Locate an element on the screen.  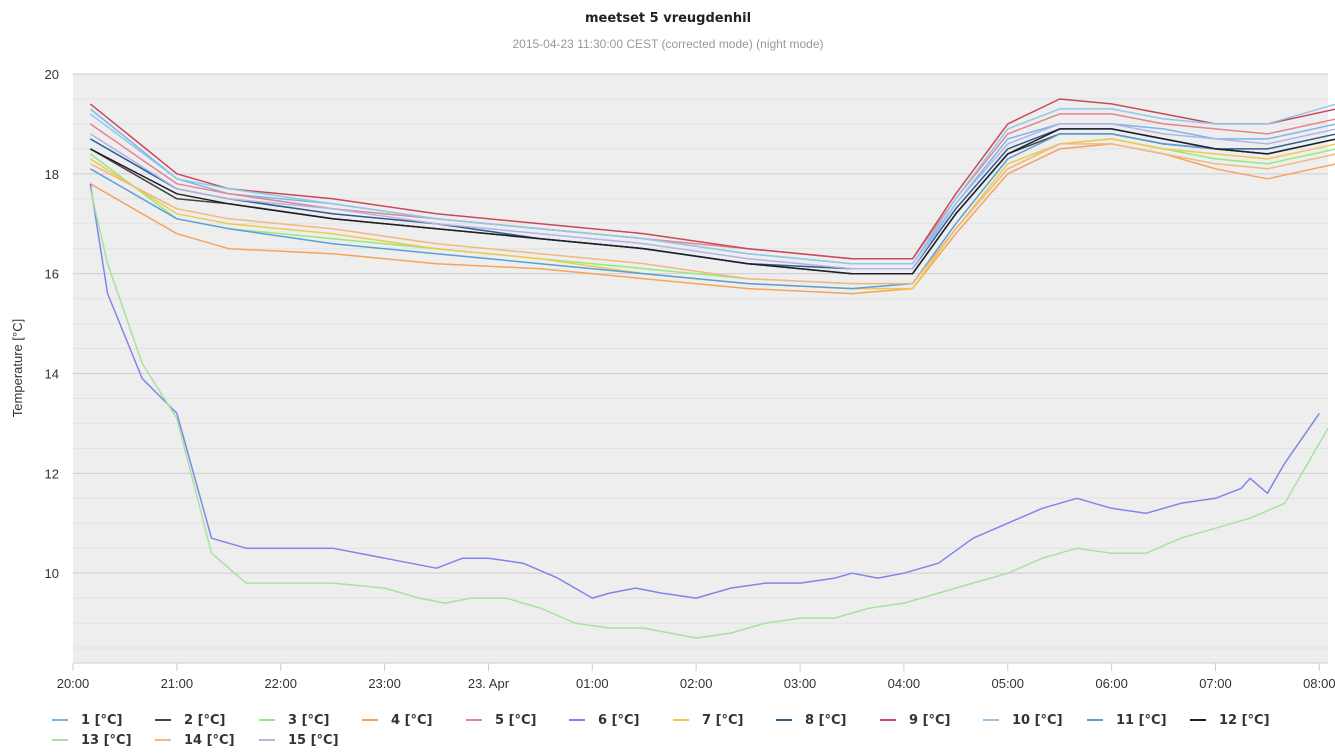
legend-item-8: 8 [°C] is located at coordinates (811, 720).